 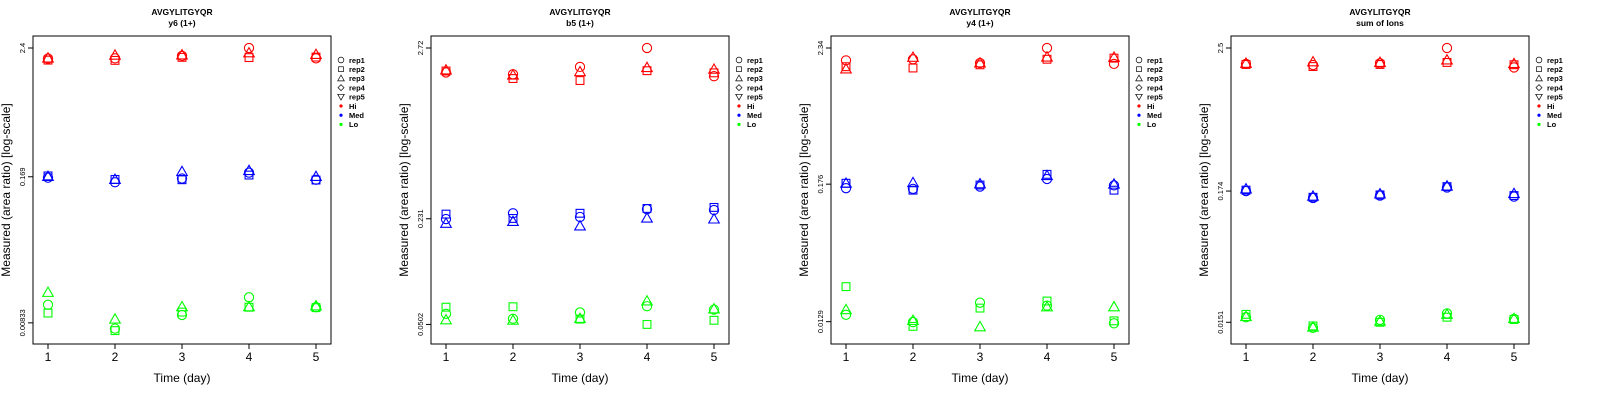 What do you see at coordinates (1539, 124) in the screenshot?
I see `legend-dot-lo` at bounding box center [1539, 124].